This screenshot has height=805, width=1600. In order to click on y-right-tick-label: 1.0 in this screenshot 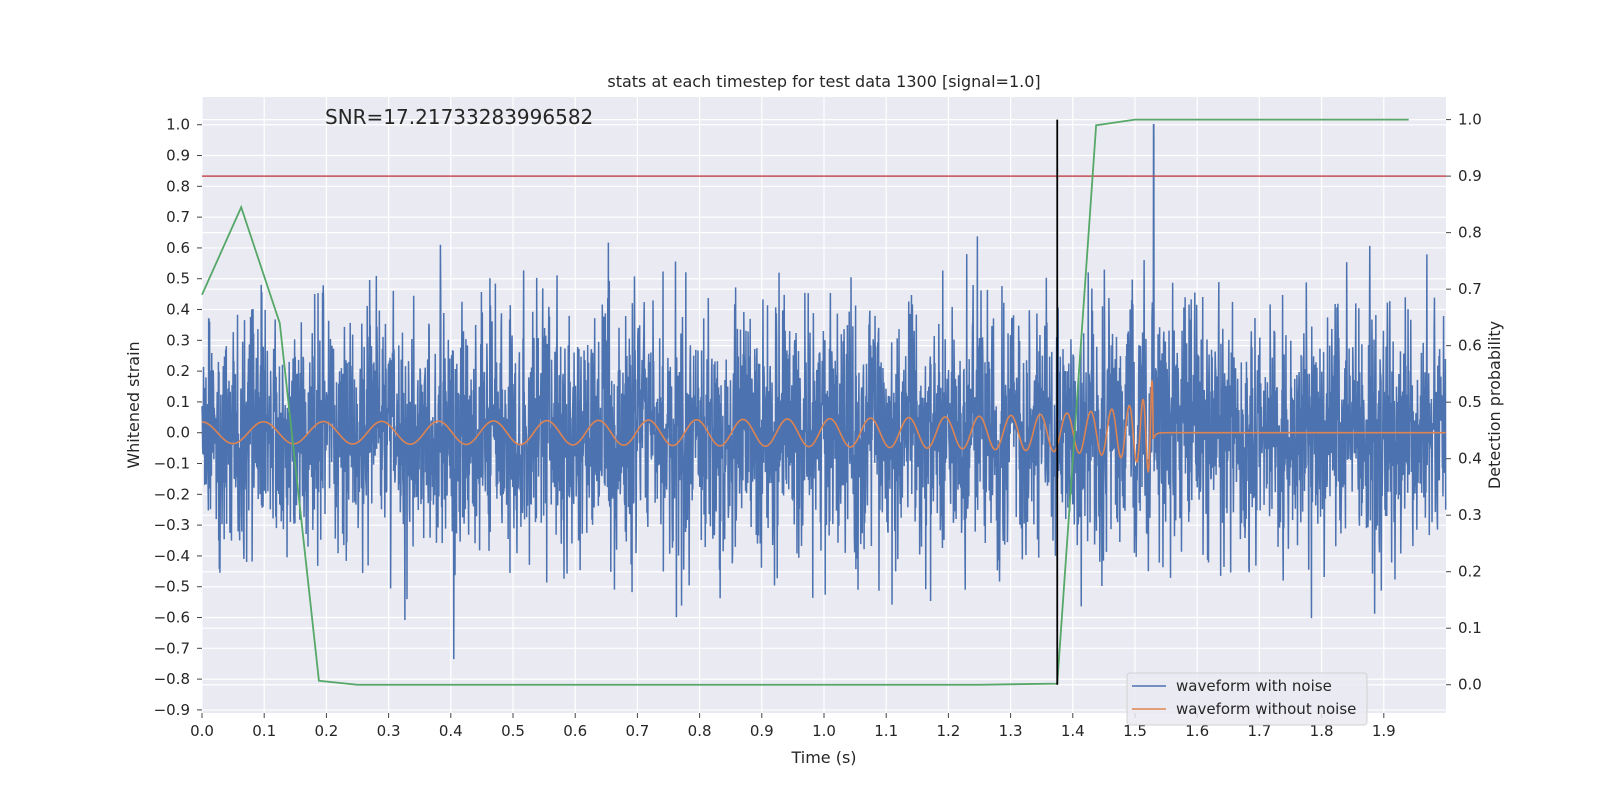, I will do `click(1470, 120)`.